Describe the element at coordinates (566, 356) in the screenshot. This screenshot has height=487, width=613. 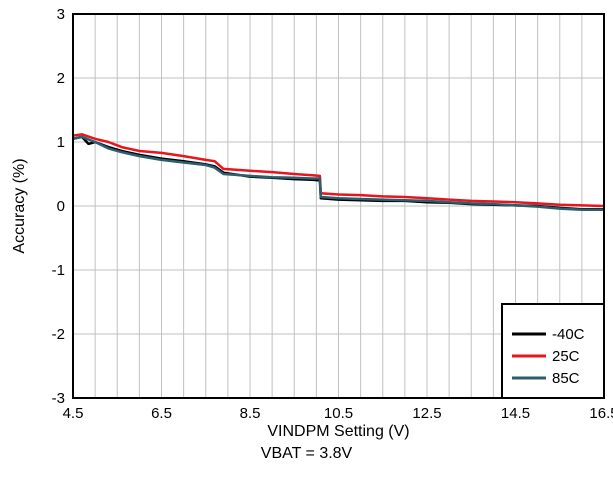
I see `legend-label: 25C` at that location.